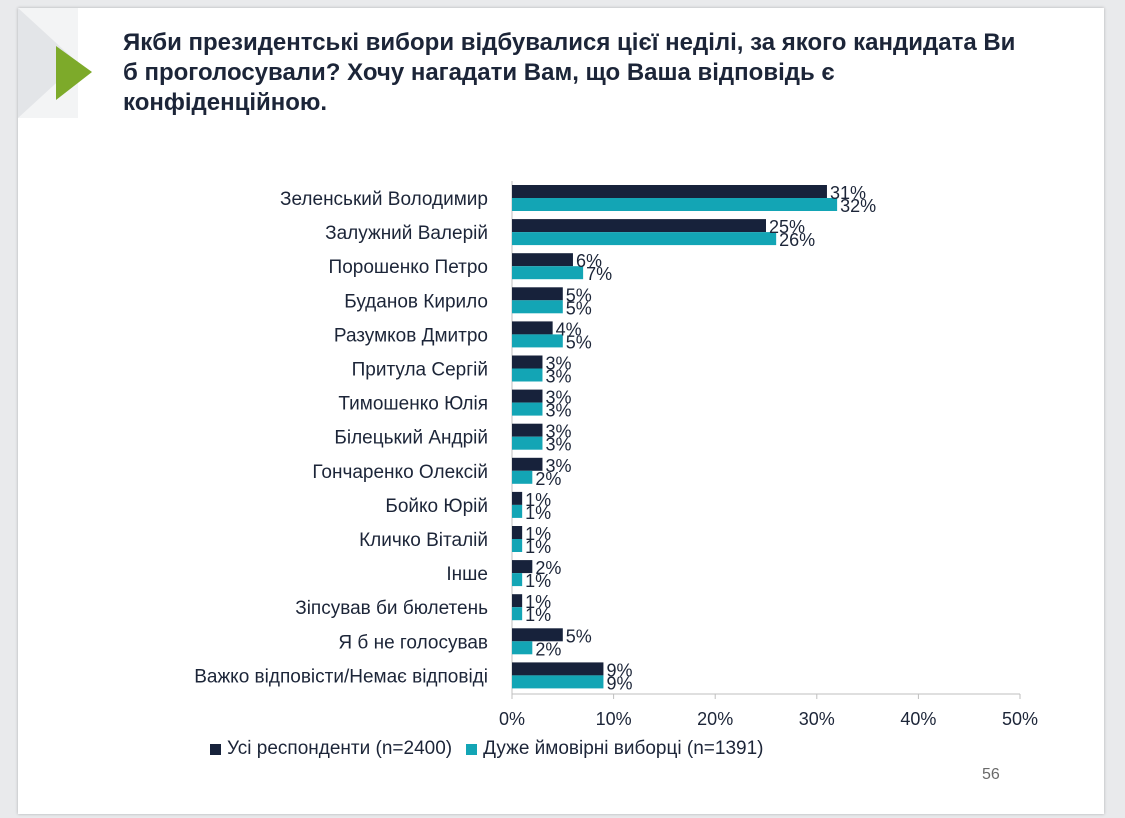 Image resolution: width=1125 pixels, height=818 pixels. What do you see at coordinates (416, 301) in the screenshot?
I see `category-label: Буданов Кирило` at bounding box center [416, 301].